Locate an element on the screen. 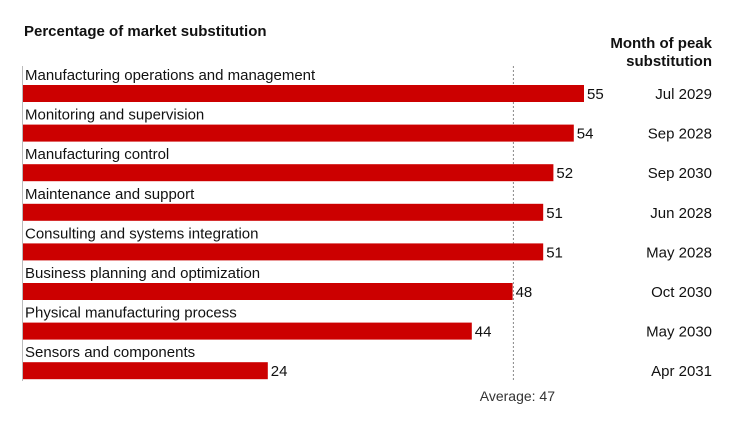  bar-row: Physical manufacturing process 44 May 2030 is located at coordinates (367, 323).